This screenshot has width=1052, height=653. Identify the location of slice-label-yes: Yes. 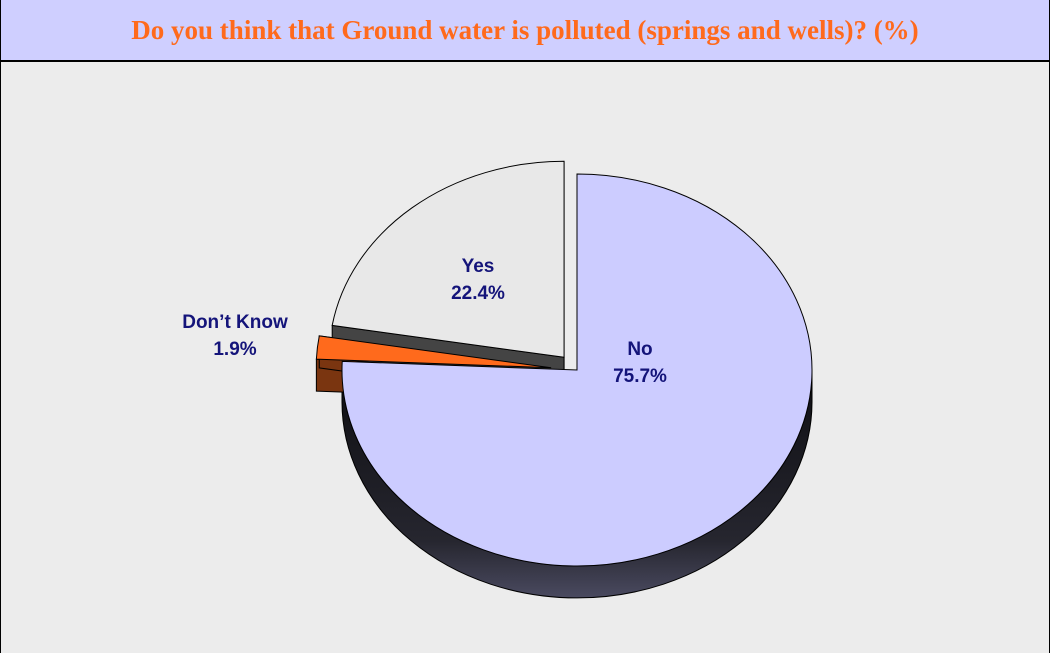
(478, 266).